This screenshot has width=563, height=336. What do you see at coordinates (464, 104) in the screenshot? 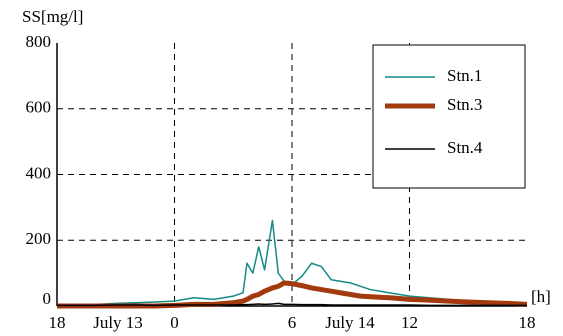
I see `legend-label: Stn.3` at bounding box center [464, 104].